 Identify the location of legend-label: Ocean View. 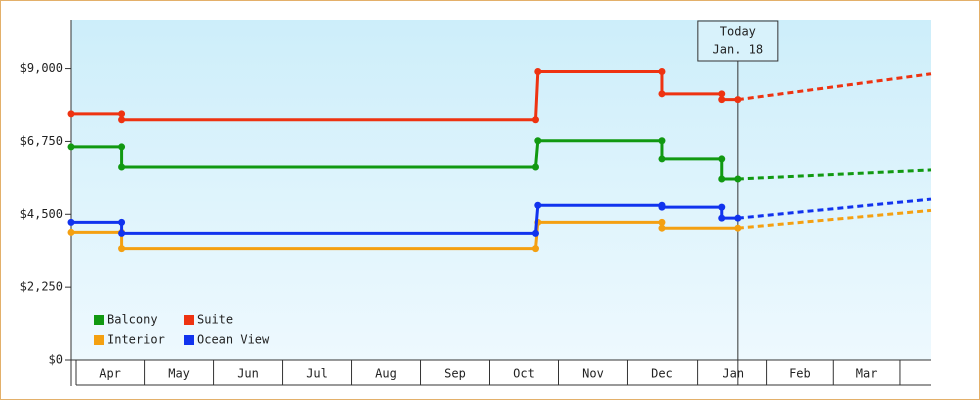
(233, 340).